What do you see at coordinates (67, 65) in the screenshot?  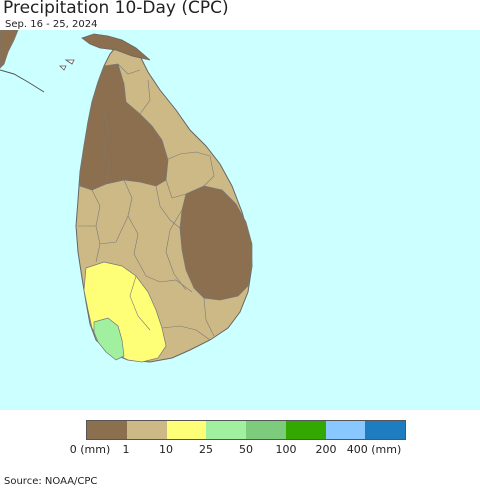 I see `islands` at bounding box center [67, 65].